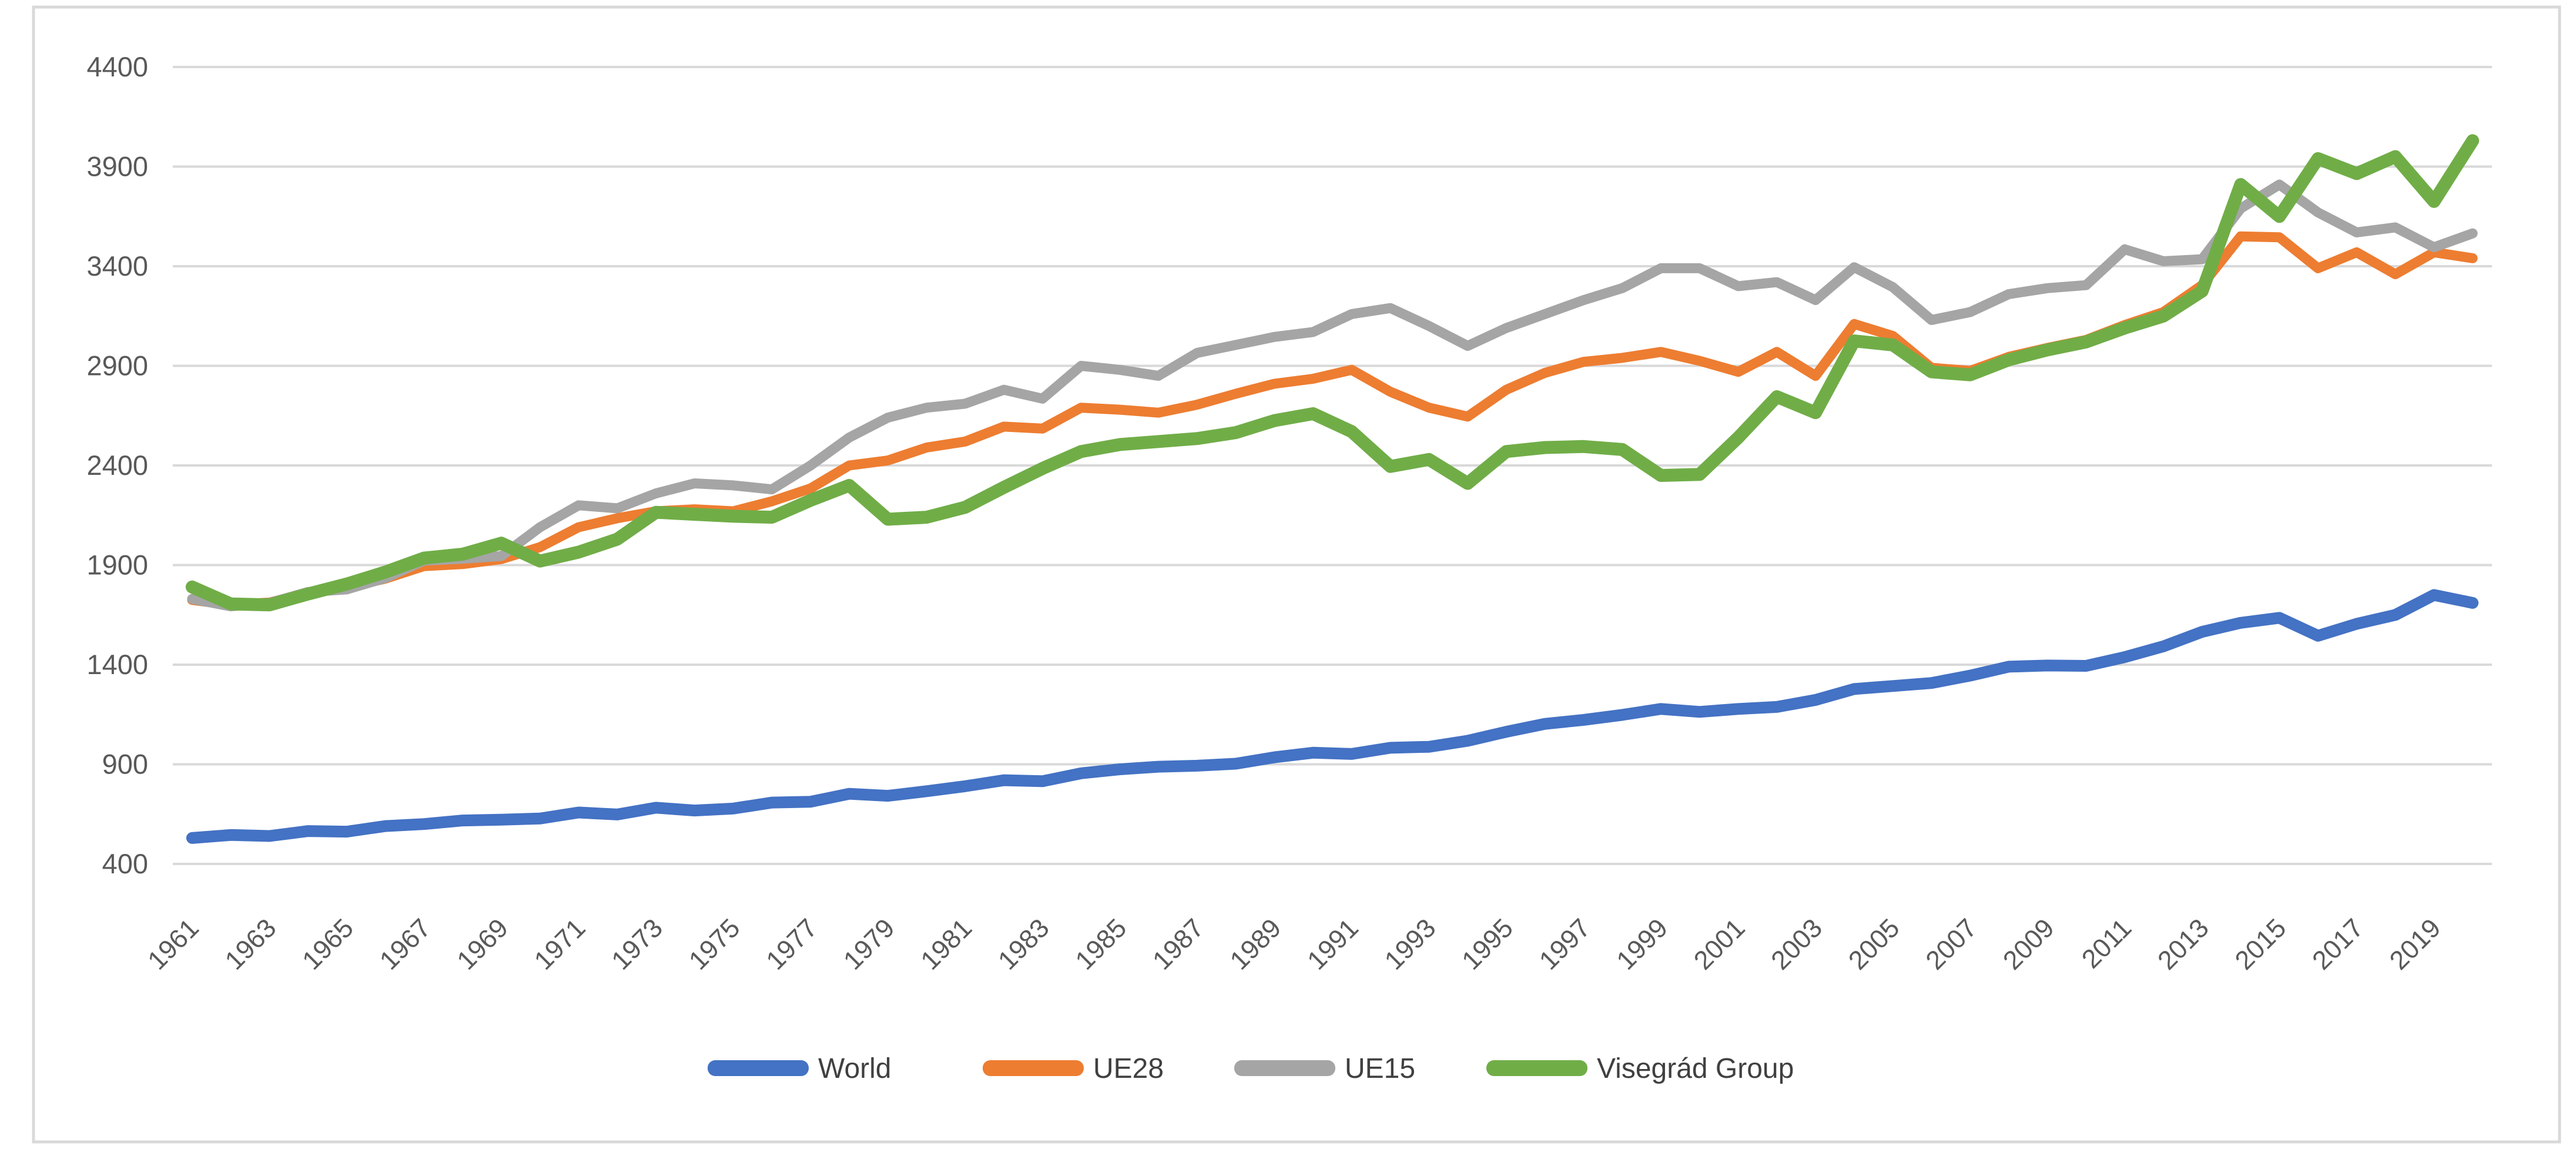 The image size is (2576, 1156). What do you see at coordinates (1536, 1068) in the screenshot?
I see `legend-swatch-visegrad` at bounding box center [1536, 1068].